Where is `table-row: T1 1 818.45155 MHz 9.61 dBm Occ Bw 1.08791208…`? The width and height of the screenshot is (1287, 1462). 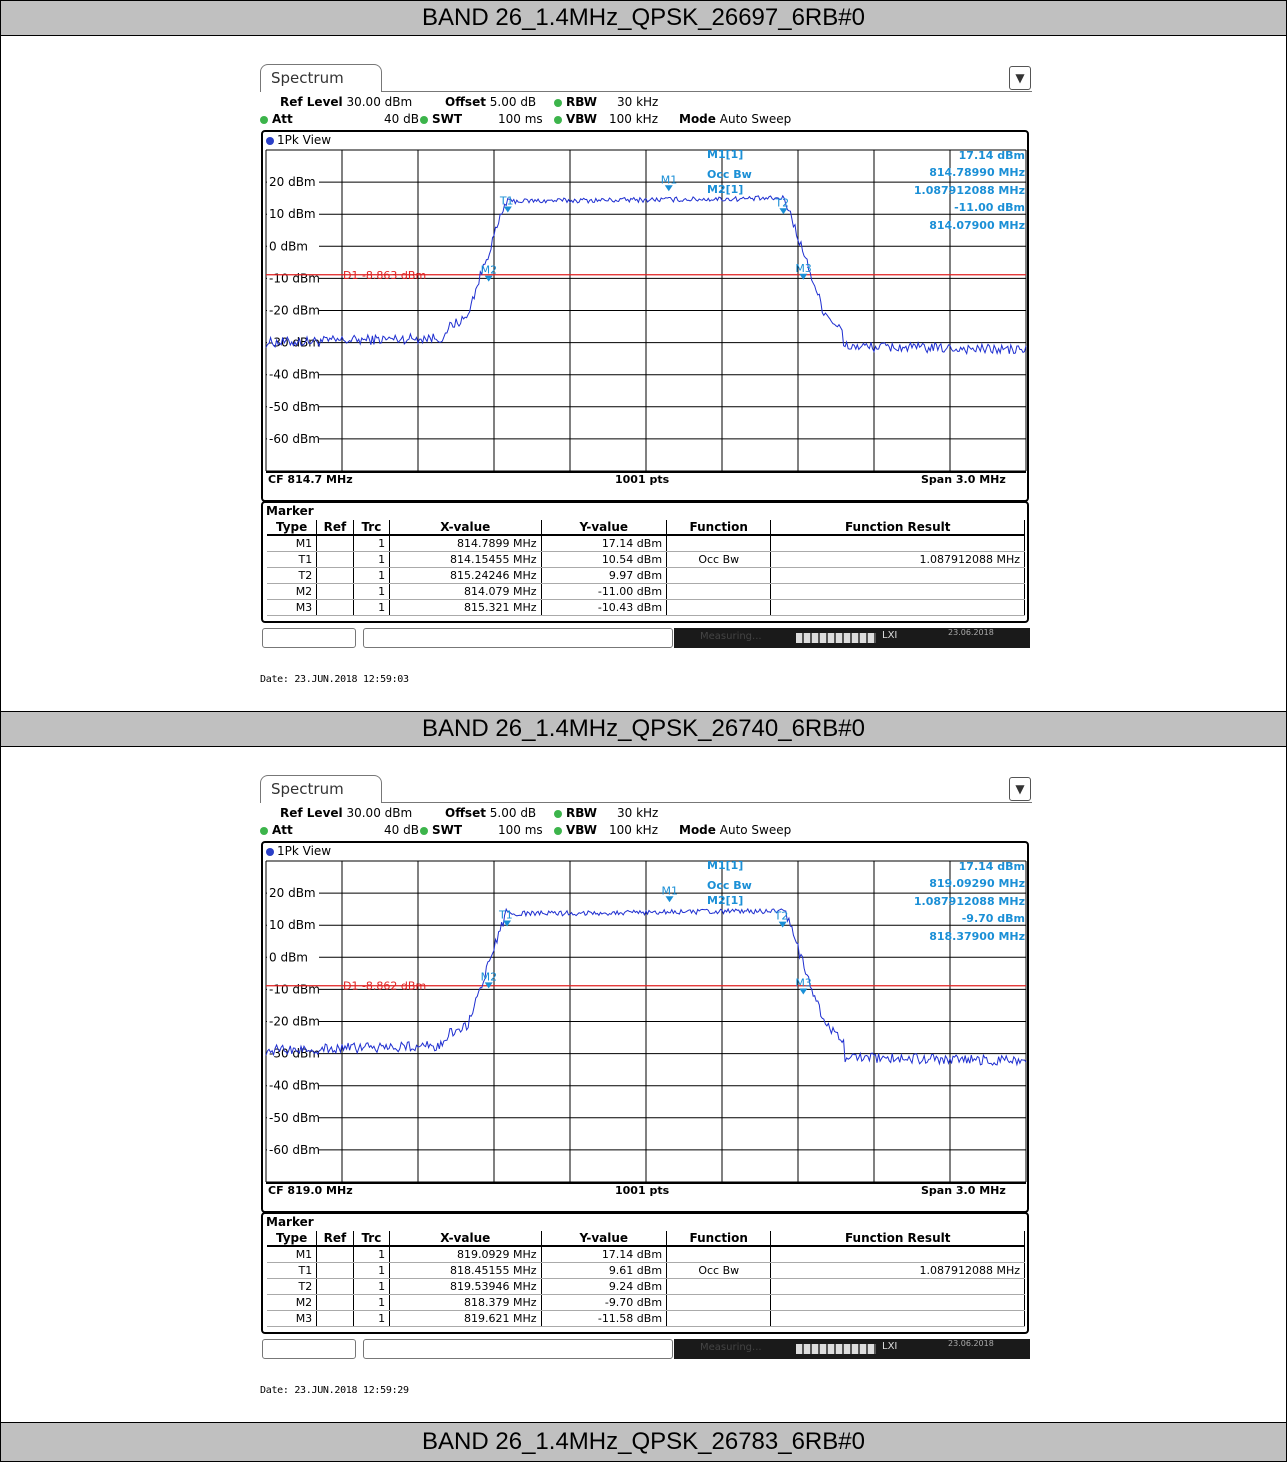
table-row: T1 1 818.45155 MHz 9.61 dBm Occ Bw 1.08791208… is located at coordinates (646, 1270).